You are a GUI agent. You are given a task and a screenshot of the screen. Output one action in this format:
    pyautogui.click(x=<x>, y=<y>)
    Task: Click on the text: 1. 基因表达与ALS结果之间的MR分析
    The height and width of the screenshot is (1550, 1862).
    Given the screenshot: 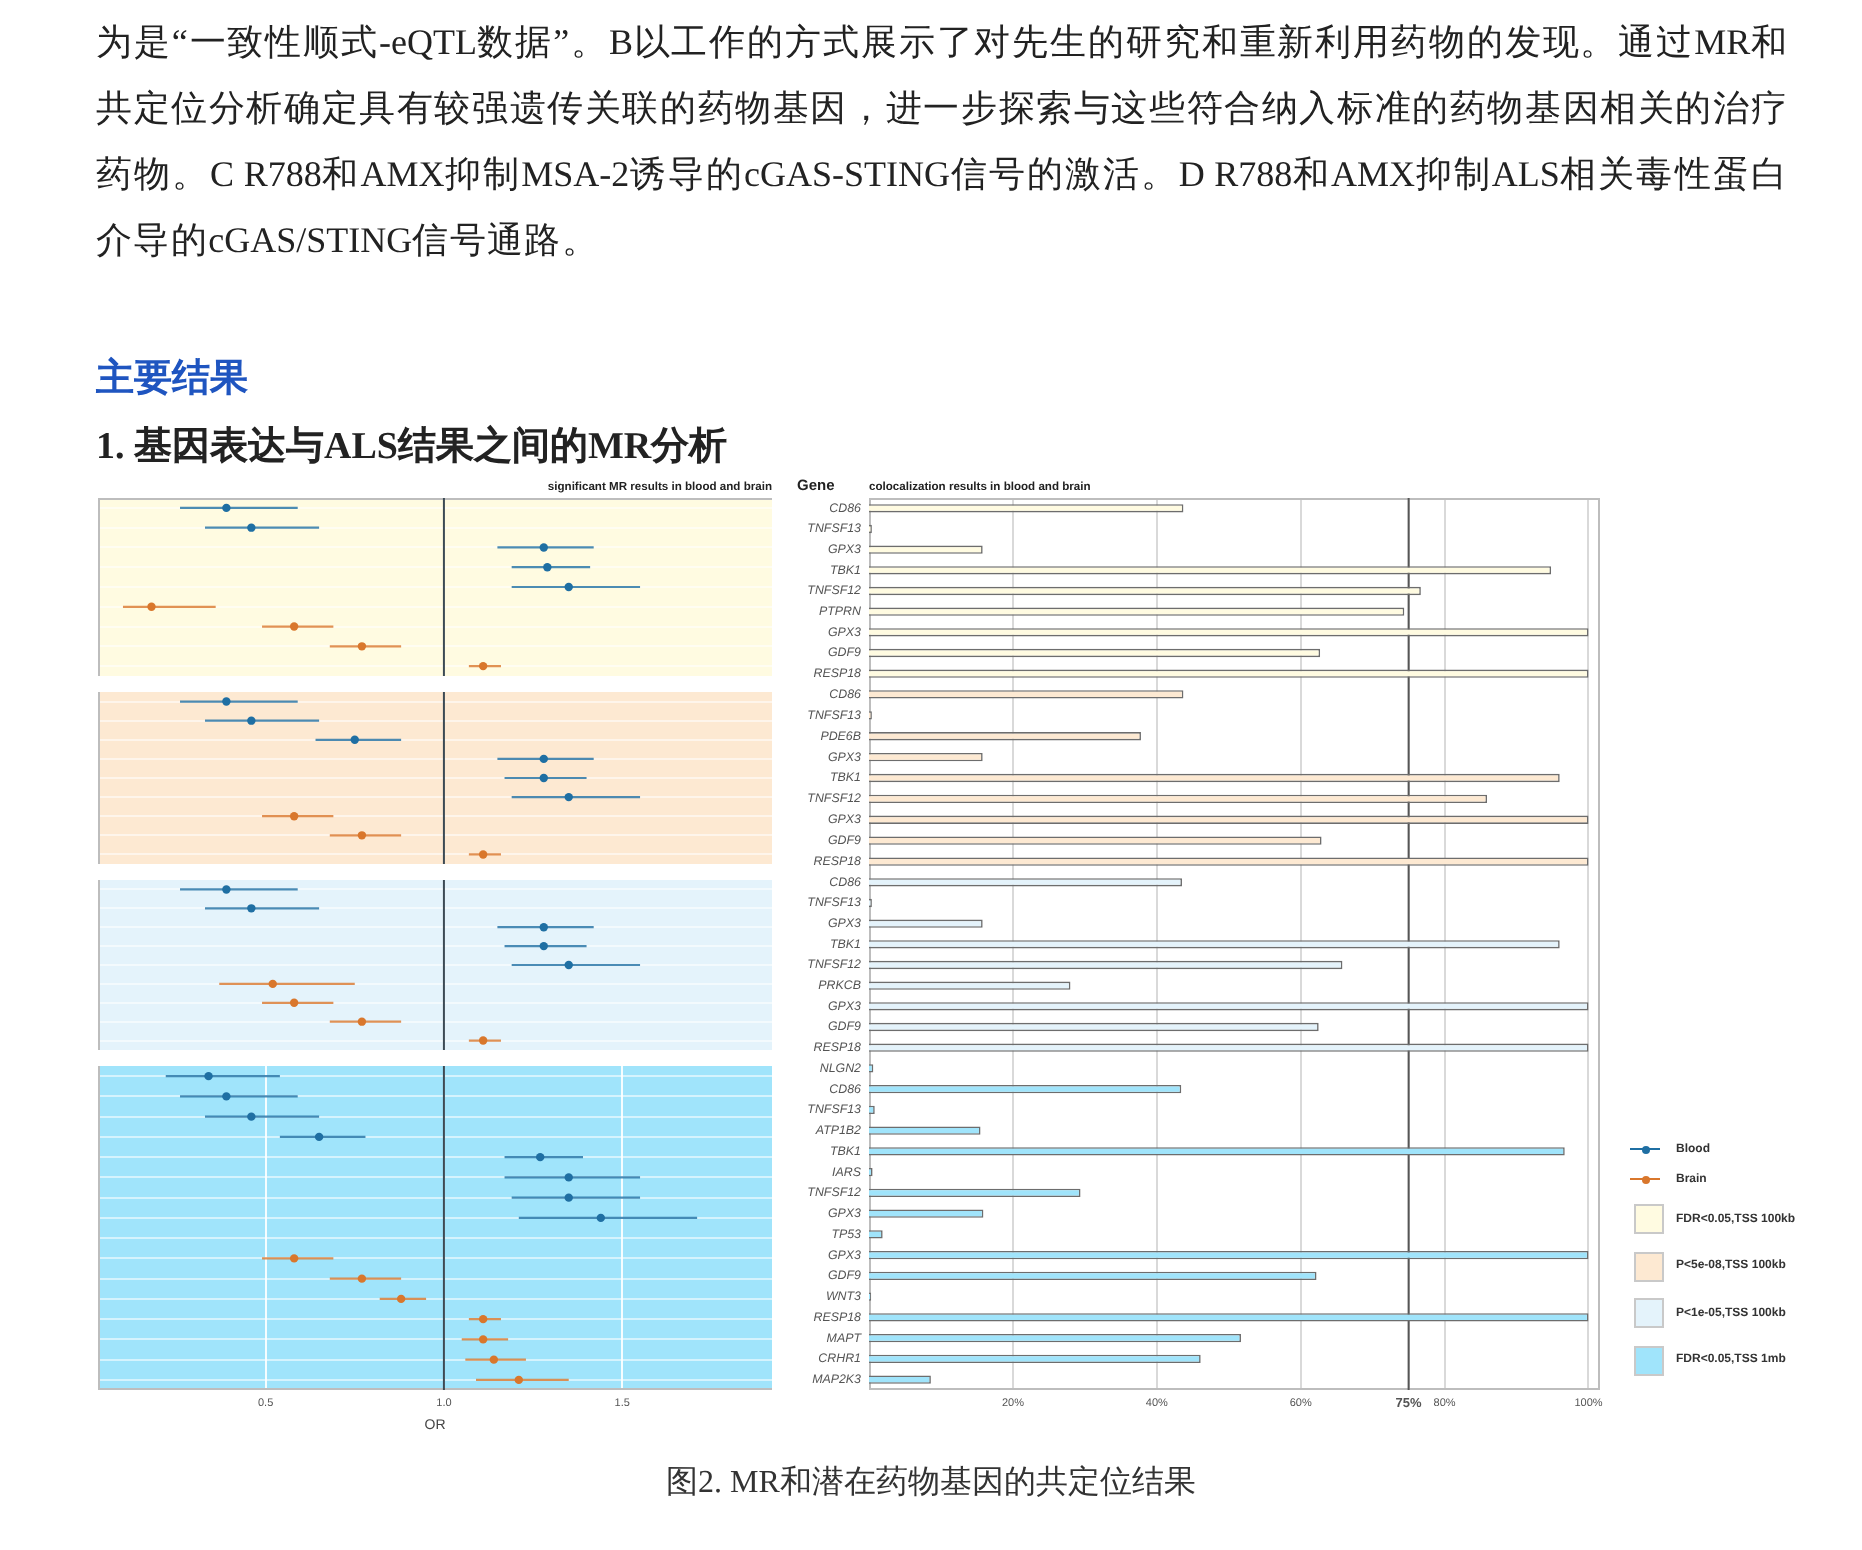 What is the action you would take?
    pyautogui.click(x=412, y=447)
    